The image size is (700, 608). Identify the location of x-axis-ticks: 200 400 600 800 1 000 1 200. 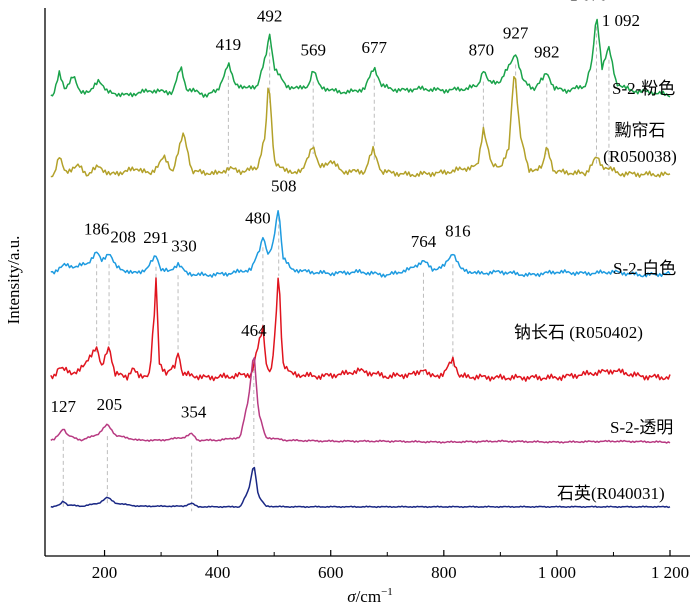
(390, 566).